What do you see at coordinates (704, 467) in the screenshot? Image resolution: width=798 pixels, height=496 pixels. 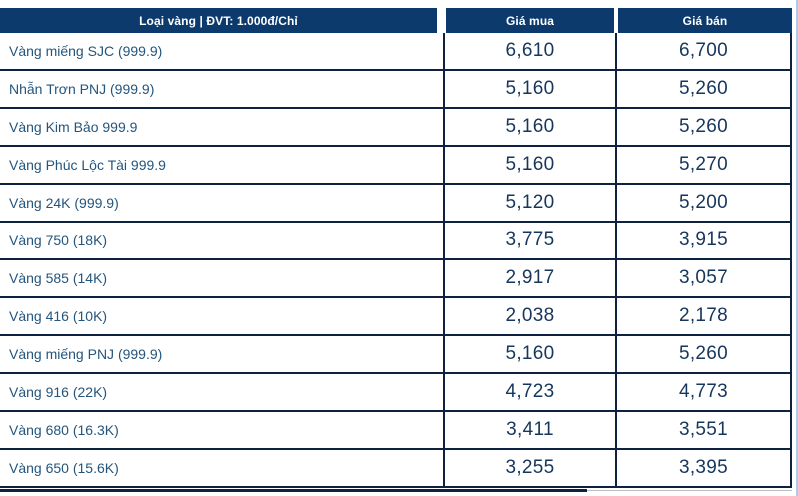 I see `sell-price-cell: 3,395` at bounding box center [704, 467].